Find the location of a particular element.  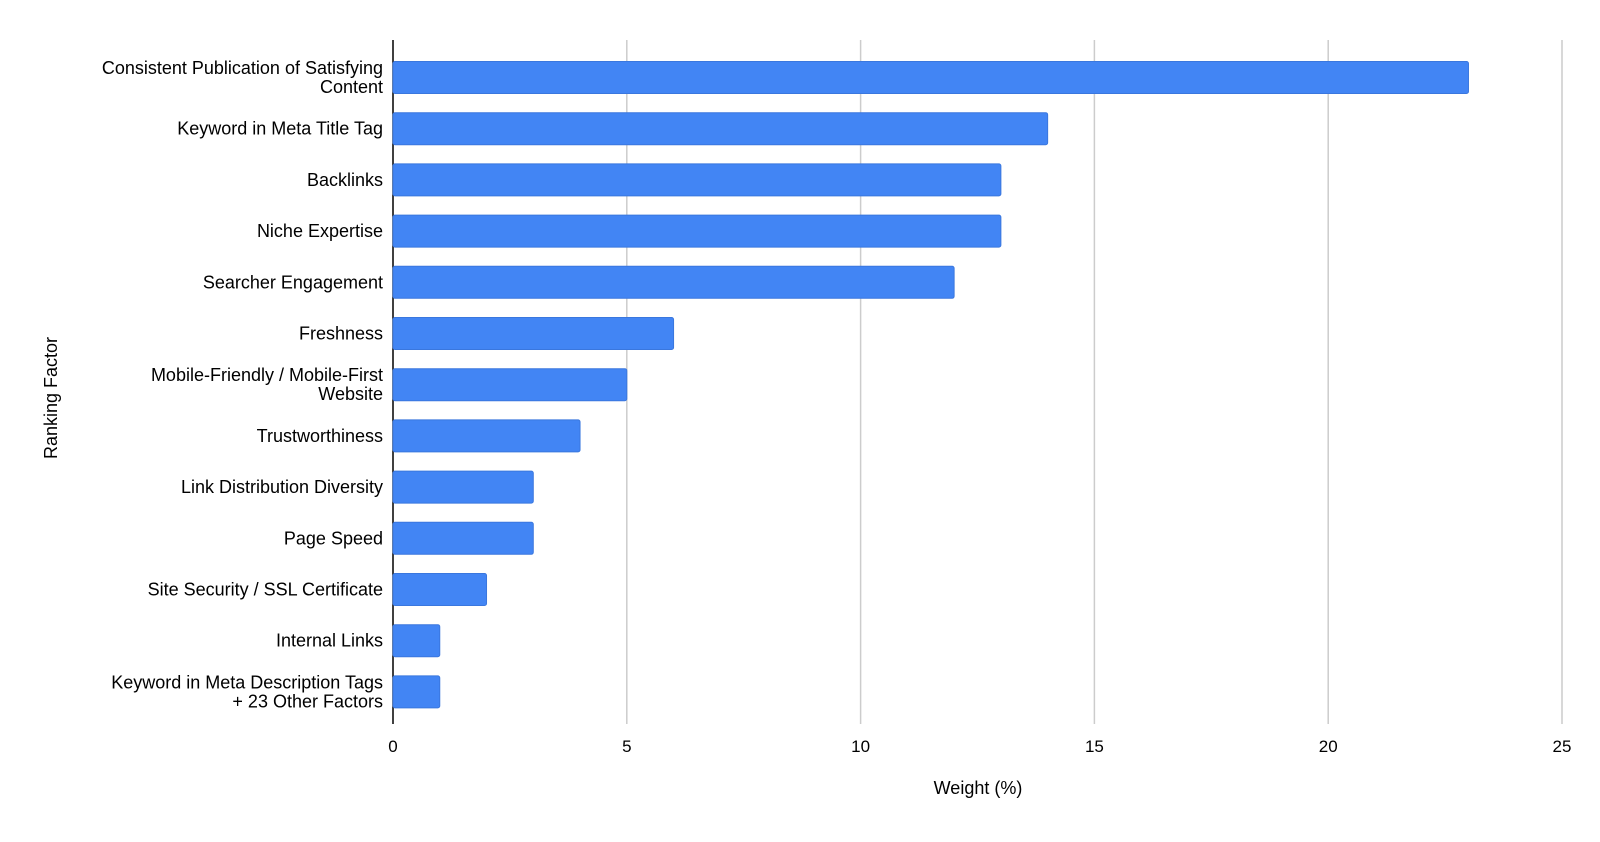

category-label-line: Backlinks is located at coordinates (345, 180).